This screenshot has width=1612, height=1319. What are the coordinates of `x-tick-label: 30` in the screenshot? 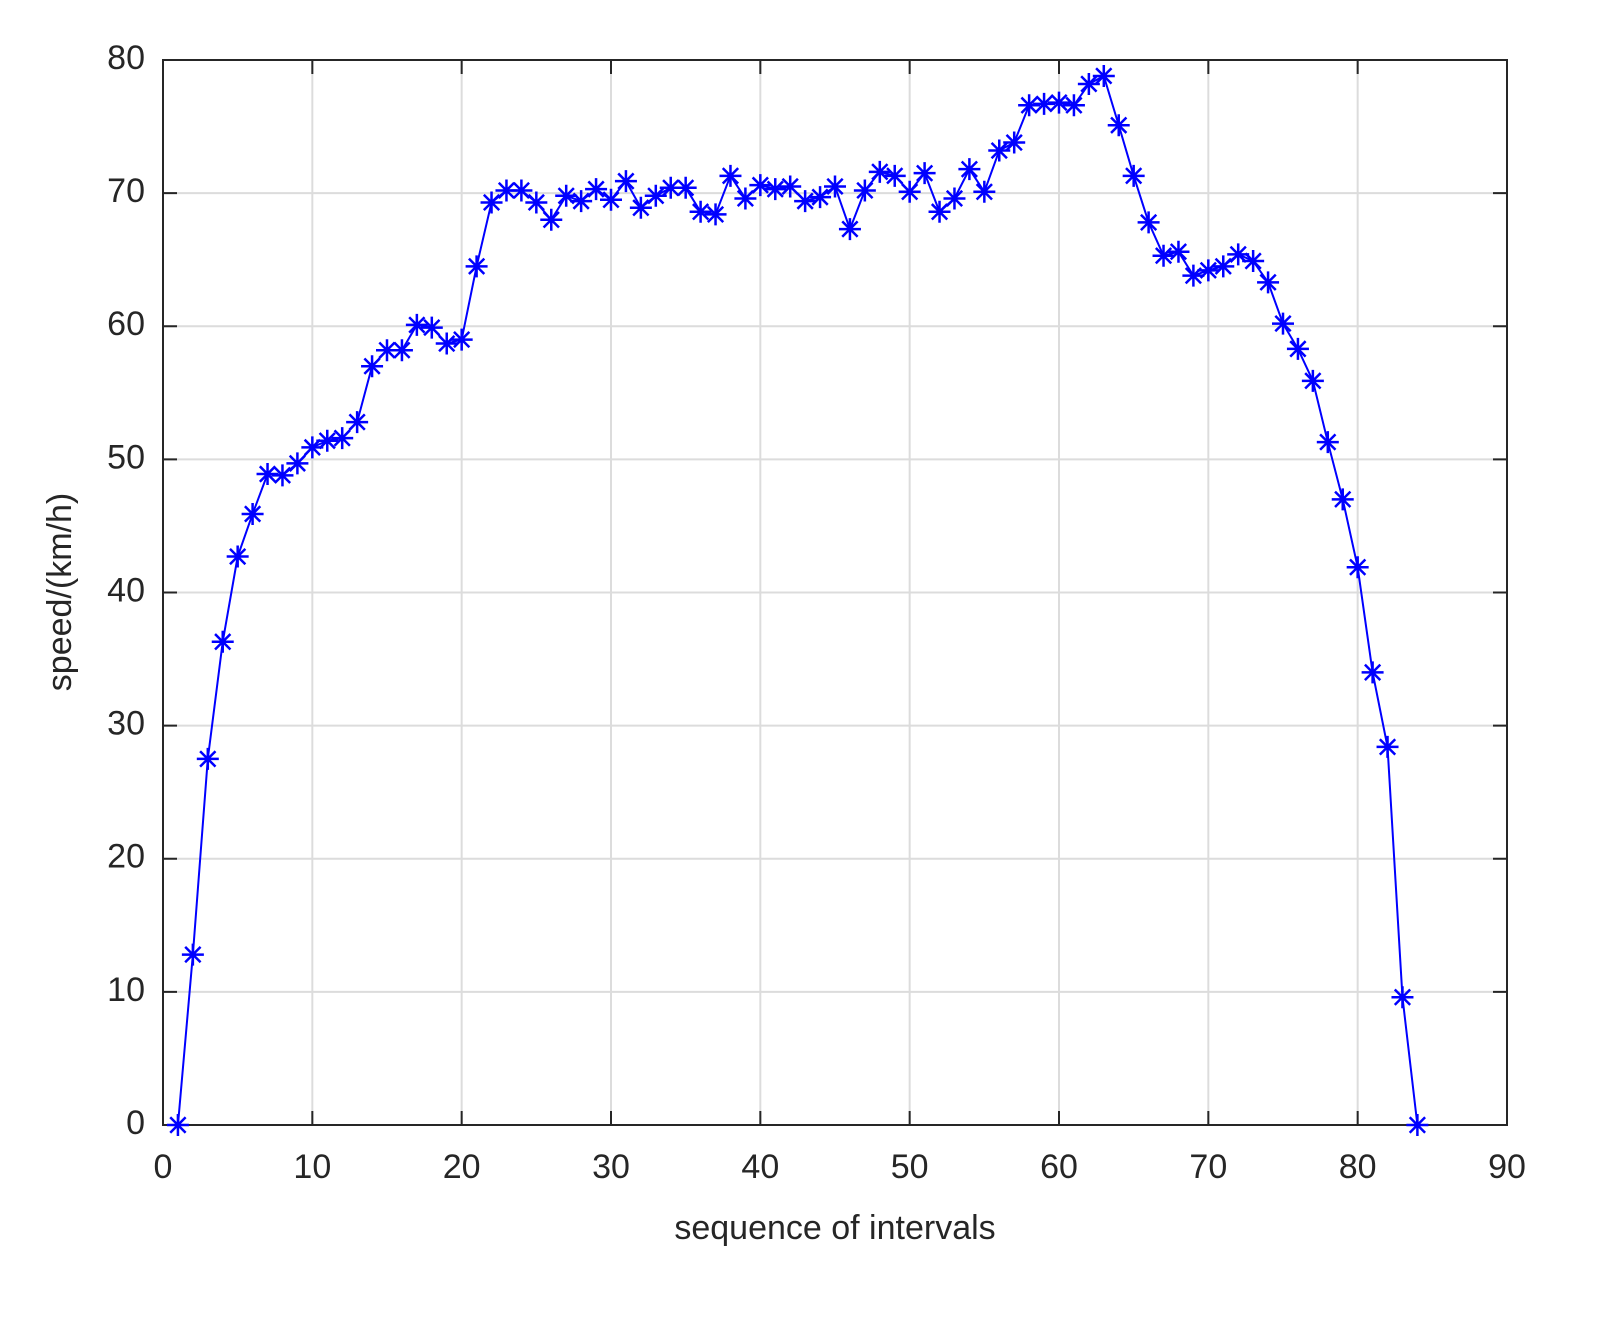 It's located at (611, 1167).